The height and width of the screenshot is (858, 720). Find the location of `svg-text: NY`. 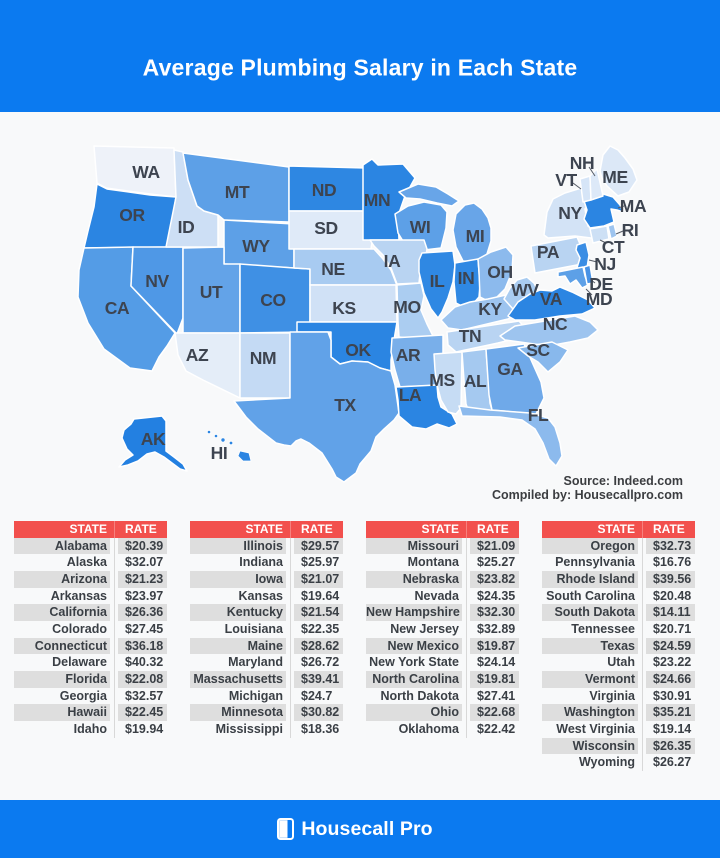

svg-text: NY is located at coordinates (570, 213).